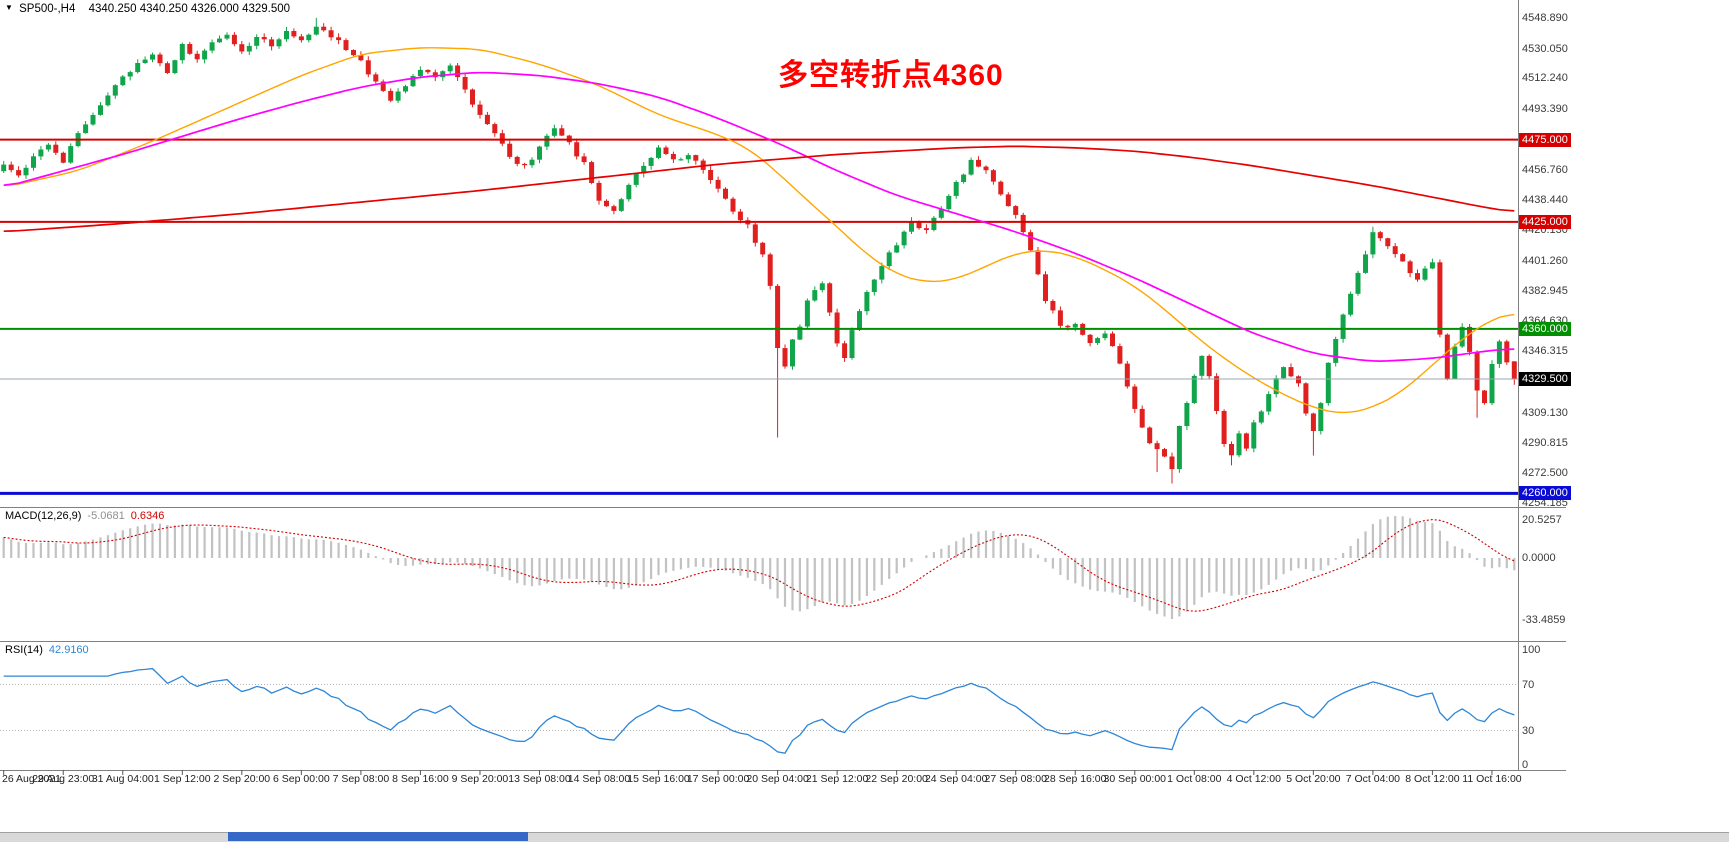  Describe the element at coordinates (147, 516) in the screenshot. I see `macd-signal-value: 0.6346` at that location.